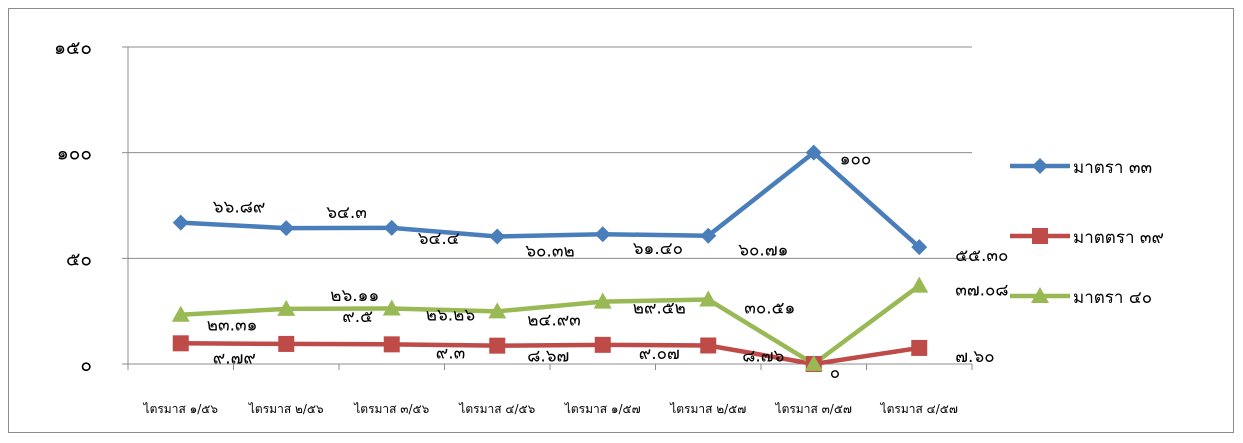 The width and height of the screenshot is (1243, 443). I want to click on x-tick-label: ไตรมาส ๒/๕๖, so click(286, 409).